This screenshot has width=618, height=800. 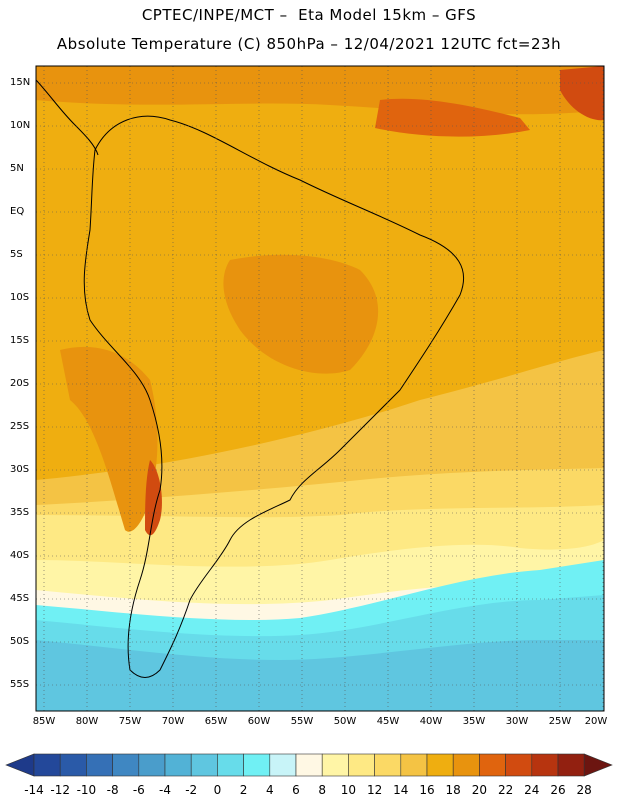 What do you see at coordinates (109, 439) in the screenshot?
I see `temperature-band-20-andes` at bounding box center [109, 439].